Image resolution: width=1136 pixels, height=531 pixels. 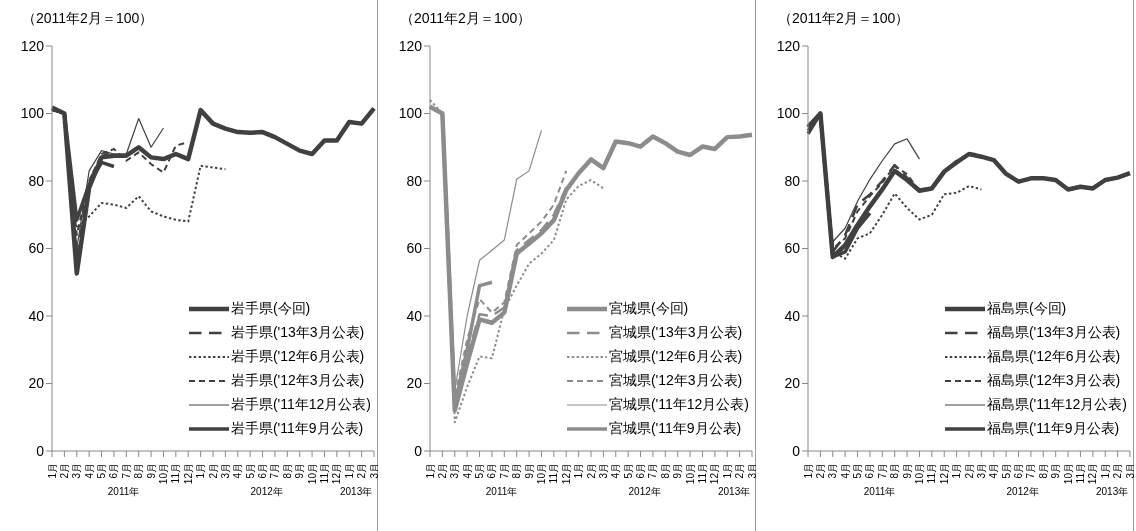 I want to click on legend-label: 宮城県('12年3月公表), so click(x=675, y=381).